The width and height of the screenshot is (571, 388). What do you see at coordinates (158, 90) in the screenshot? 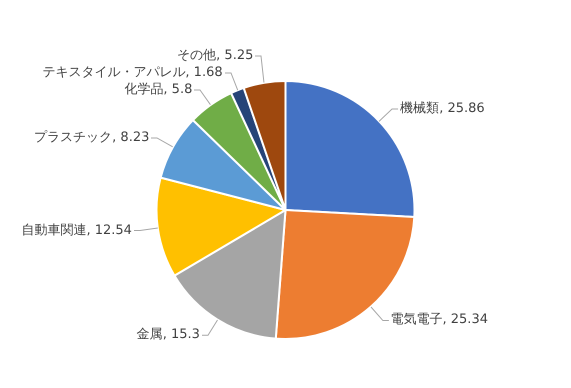
I see `slice-label: 化学品, 5.8` at bounding box center [158, 90].